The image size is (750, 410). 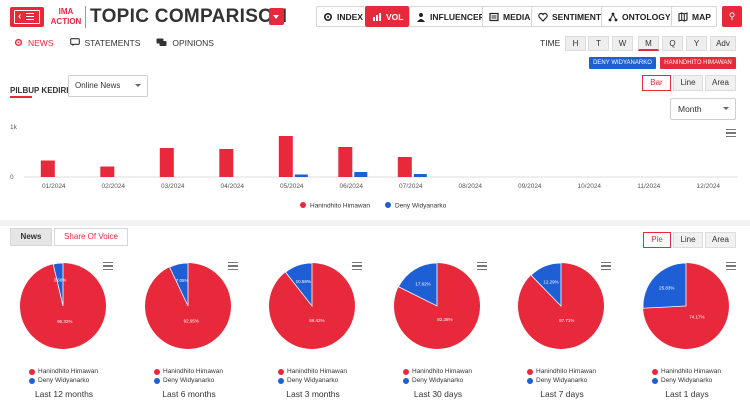 I want to click on source-select: Online News, so click(x=108, y=86).